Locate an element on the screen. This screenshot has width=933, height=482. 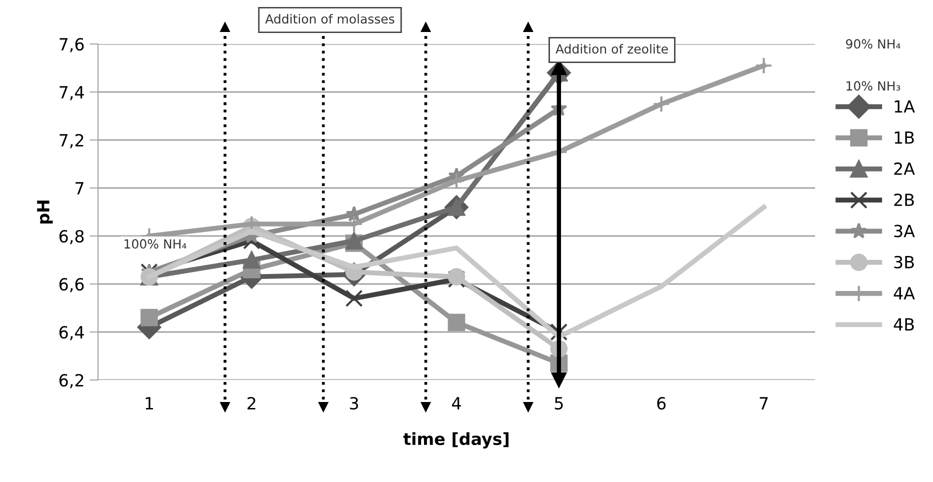
x-tick-label: 7 is located at coordinates (764, 403).